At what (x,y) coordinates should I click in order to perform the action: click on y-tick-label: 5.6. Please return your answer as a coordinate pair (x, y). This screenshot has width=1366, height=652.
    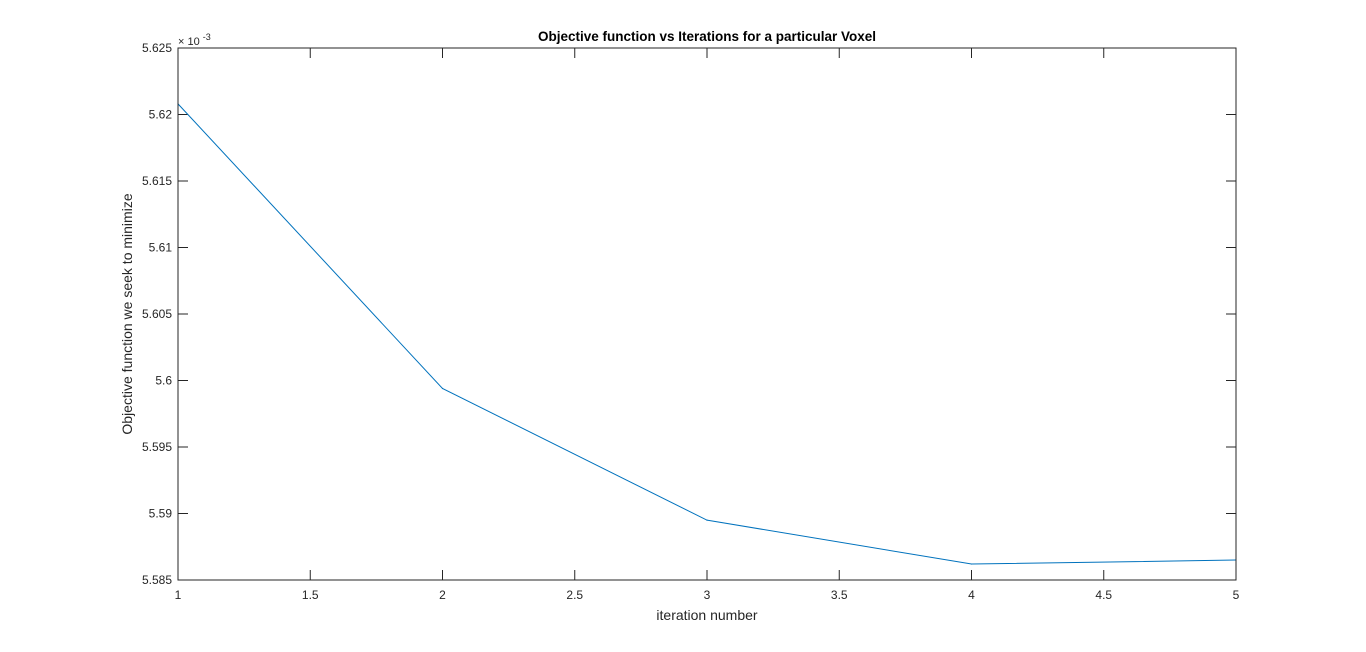
    Looking at the image, I should click on (163, 381).